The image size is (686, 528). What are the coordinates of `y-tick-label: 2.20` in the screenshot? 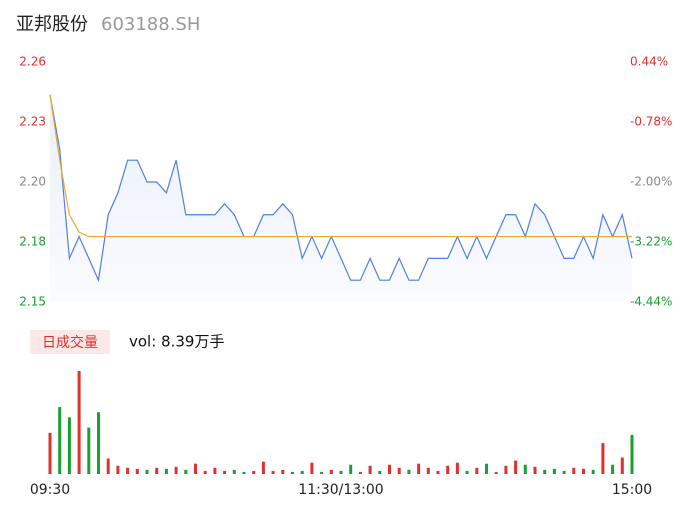 It's located at (32, 182).